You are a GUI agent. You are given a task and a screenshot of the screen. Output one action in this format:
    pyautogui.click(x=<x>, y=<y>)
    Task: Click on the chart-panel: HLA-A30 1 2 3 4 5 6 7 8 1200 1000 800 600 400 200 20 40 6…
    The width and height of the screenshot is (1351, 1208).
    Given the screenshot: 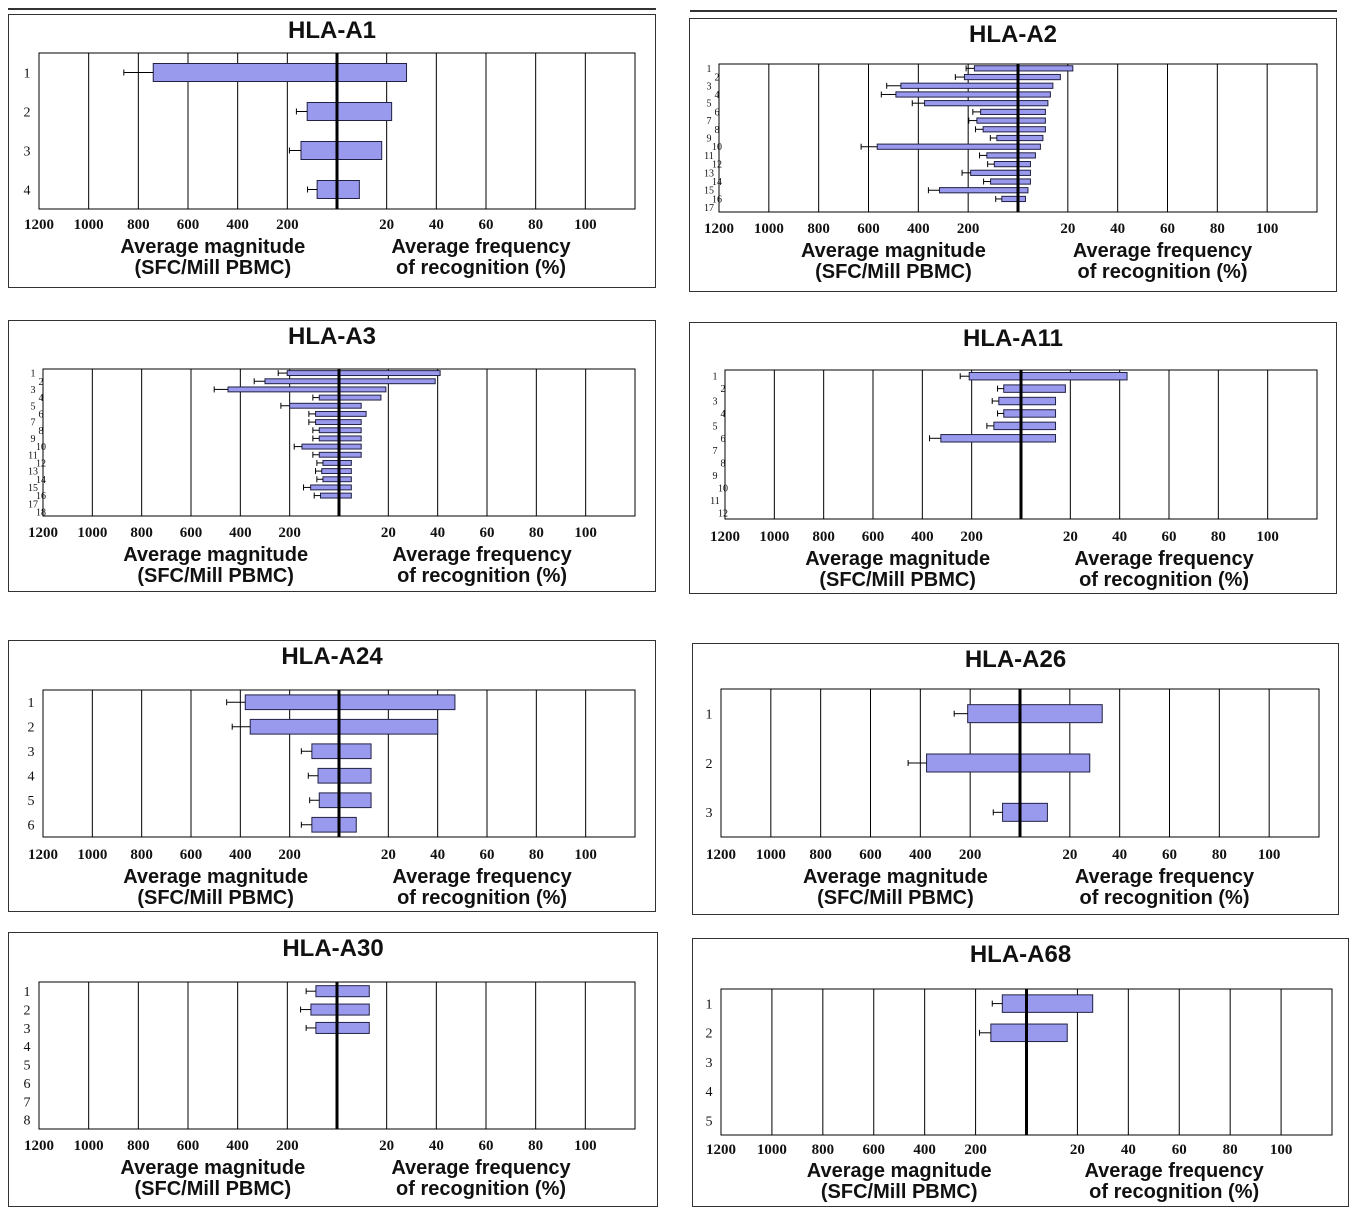 What is the action you would take?
    pyautogui.click(x=333, y=1069)
    